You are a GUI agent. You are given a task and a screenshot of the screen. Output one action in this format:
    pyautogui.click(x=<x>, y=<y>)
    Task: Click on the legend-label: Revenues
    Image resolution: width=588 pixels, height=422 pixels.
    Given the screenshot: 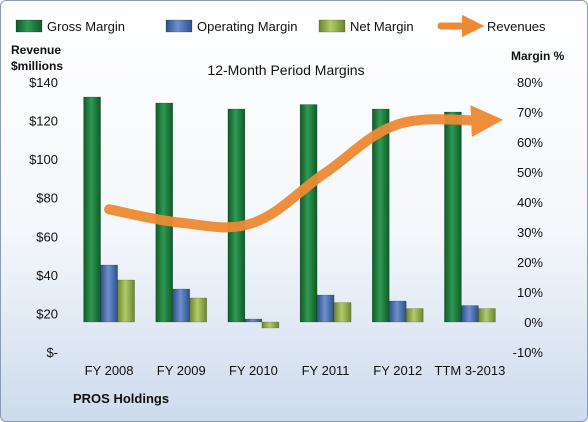 What is the action you would take?
    pyautogui.click(x=516, y=26)
    